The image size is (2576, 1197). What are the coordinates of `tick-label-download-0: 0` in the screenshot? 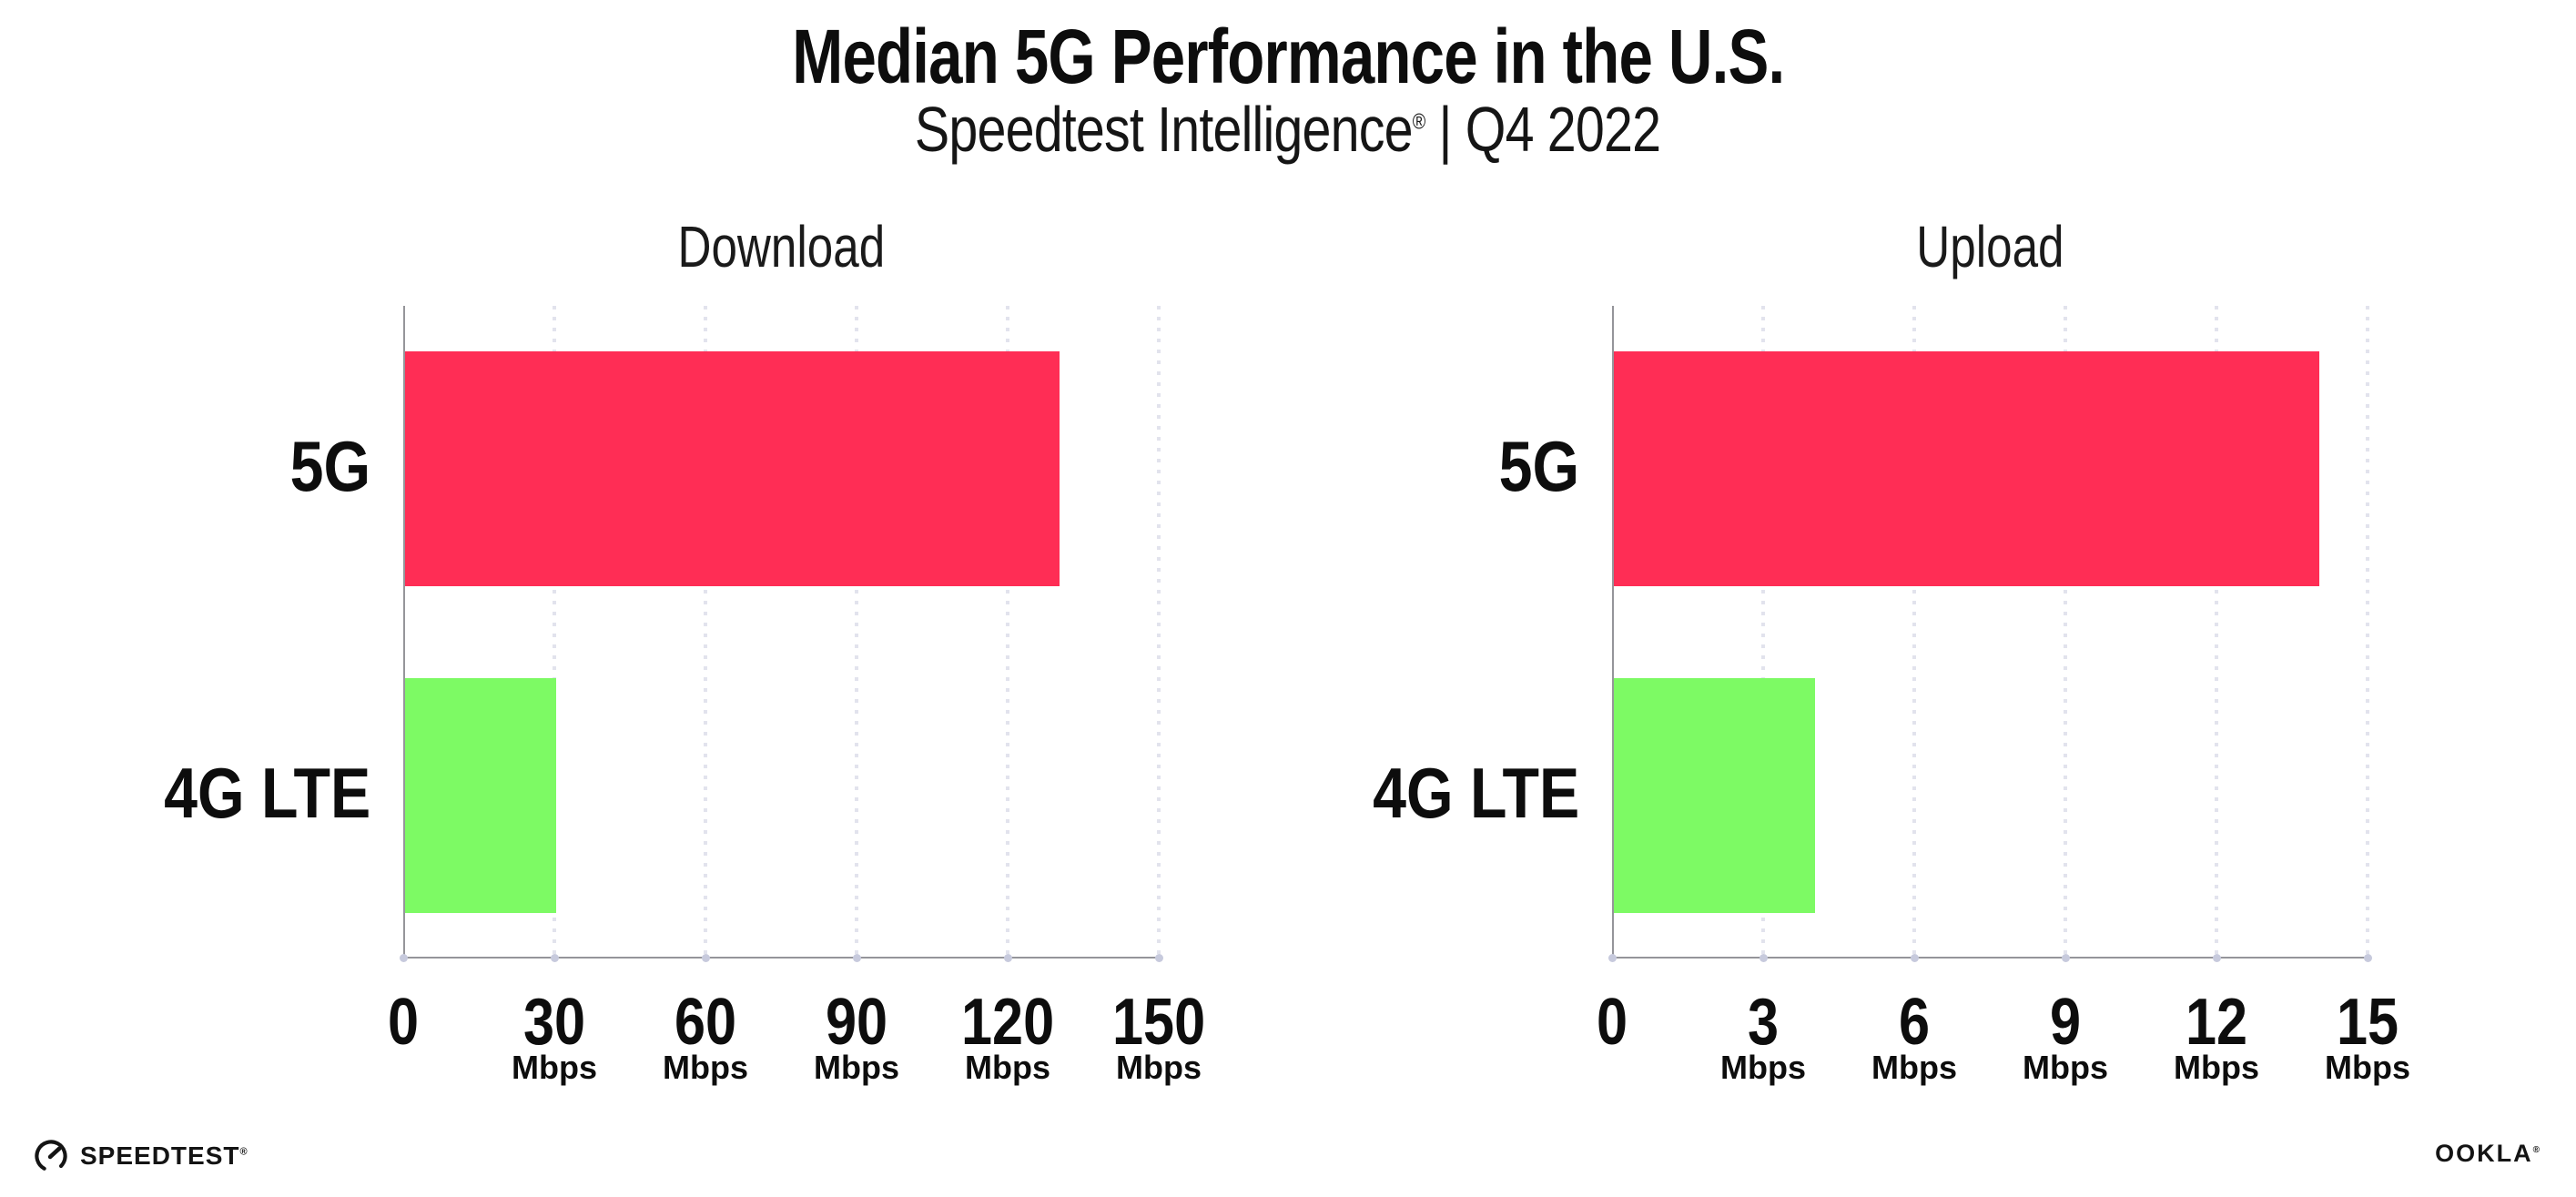 It's located at (403, 1023).